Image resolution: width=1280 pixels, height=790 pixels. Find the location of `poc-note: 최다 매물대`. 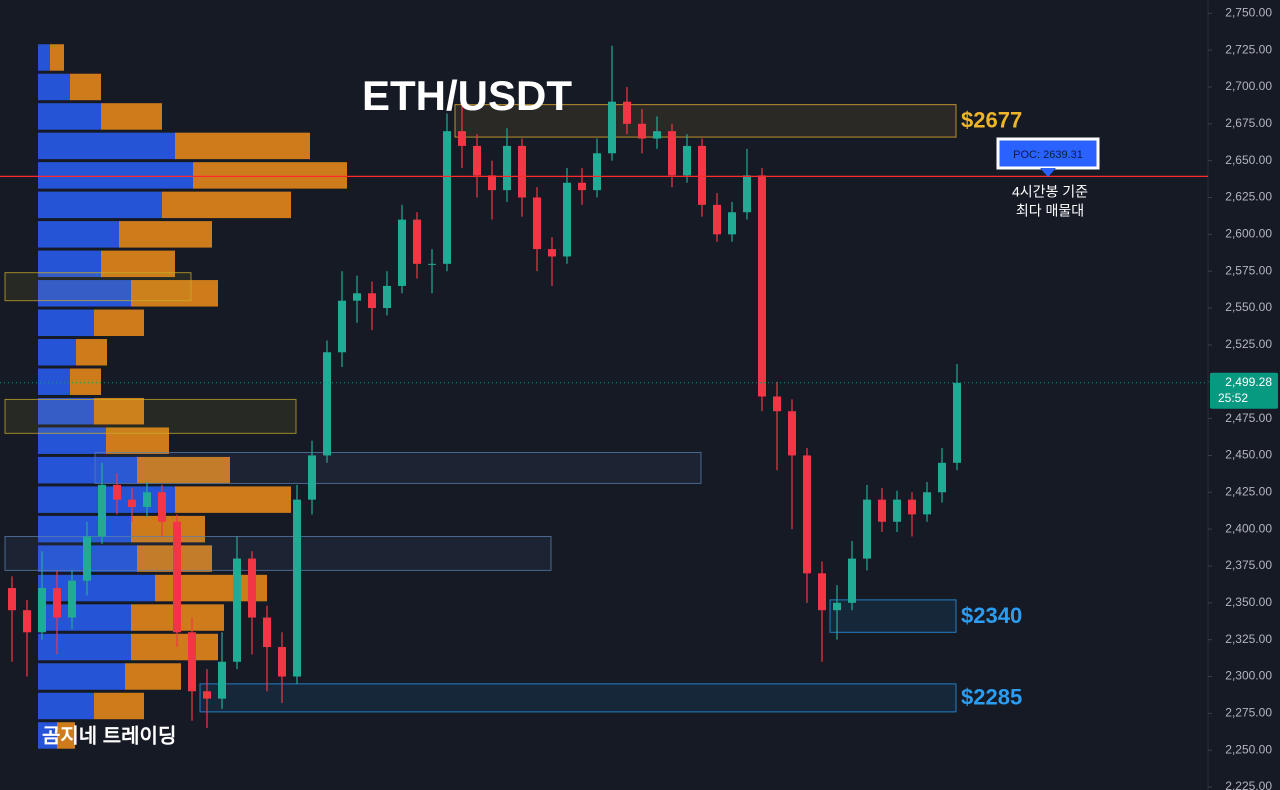

poc-note: 최다 매물대 is located at coordinates (1050, 211).